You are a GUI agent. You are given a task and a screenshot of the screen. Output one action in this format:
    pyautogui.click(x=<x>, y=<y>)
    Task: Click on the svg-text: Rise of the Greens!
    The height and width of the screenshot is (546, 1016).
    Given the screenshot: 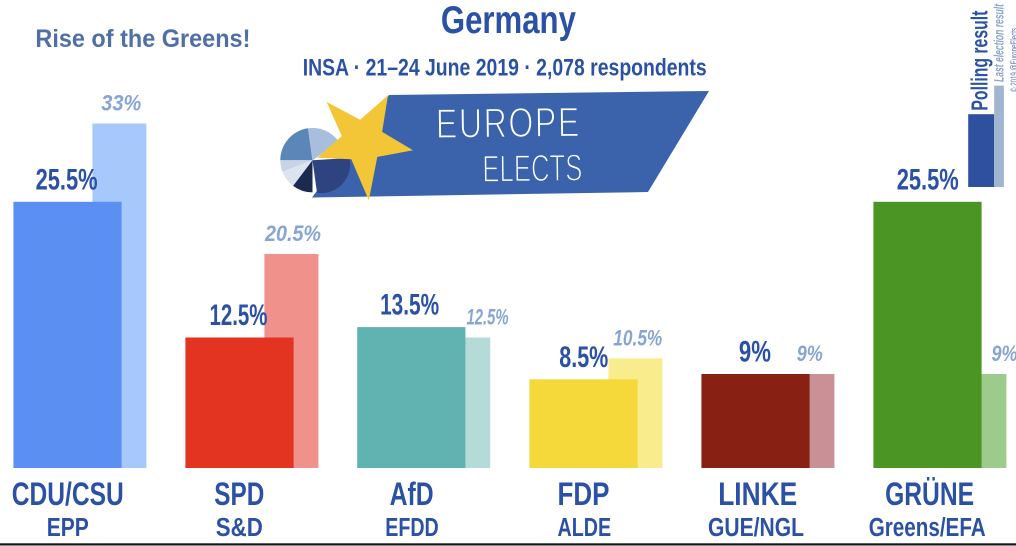 What is the action you would take?
    pyautogui.click(x=142, y=39)
    